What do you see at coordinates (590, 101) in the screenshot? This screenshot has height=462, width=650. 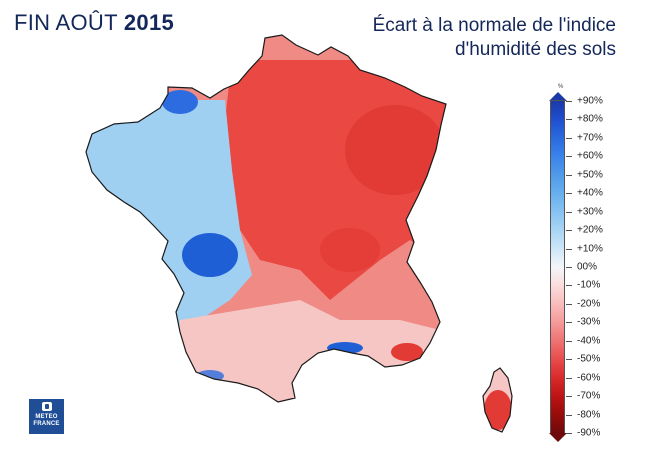 I see `legend-label: +90%` at bounding box center [590, 101].